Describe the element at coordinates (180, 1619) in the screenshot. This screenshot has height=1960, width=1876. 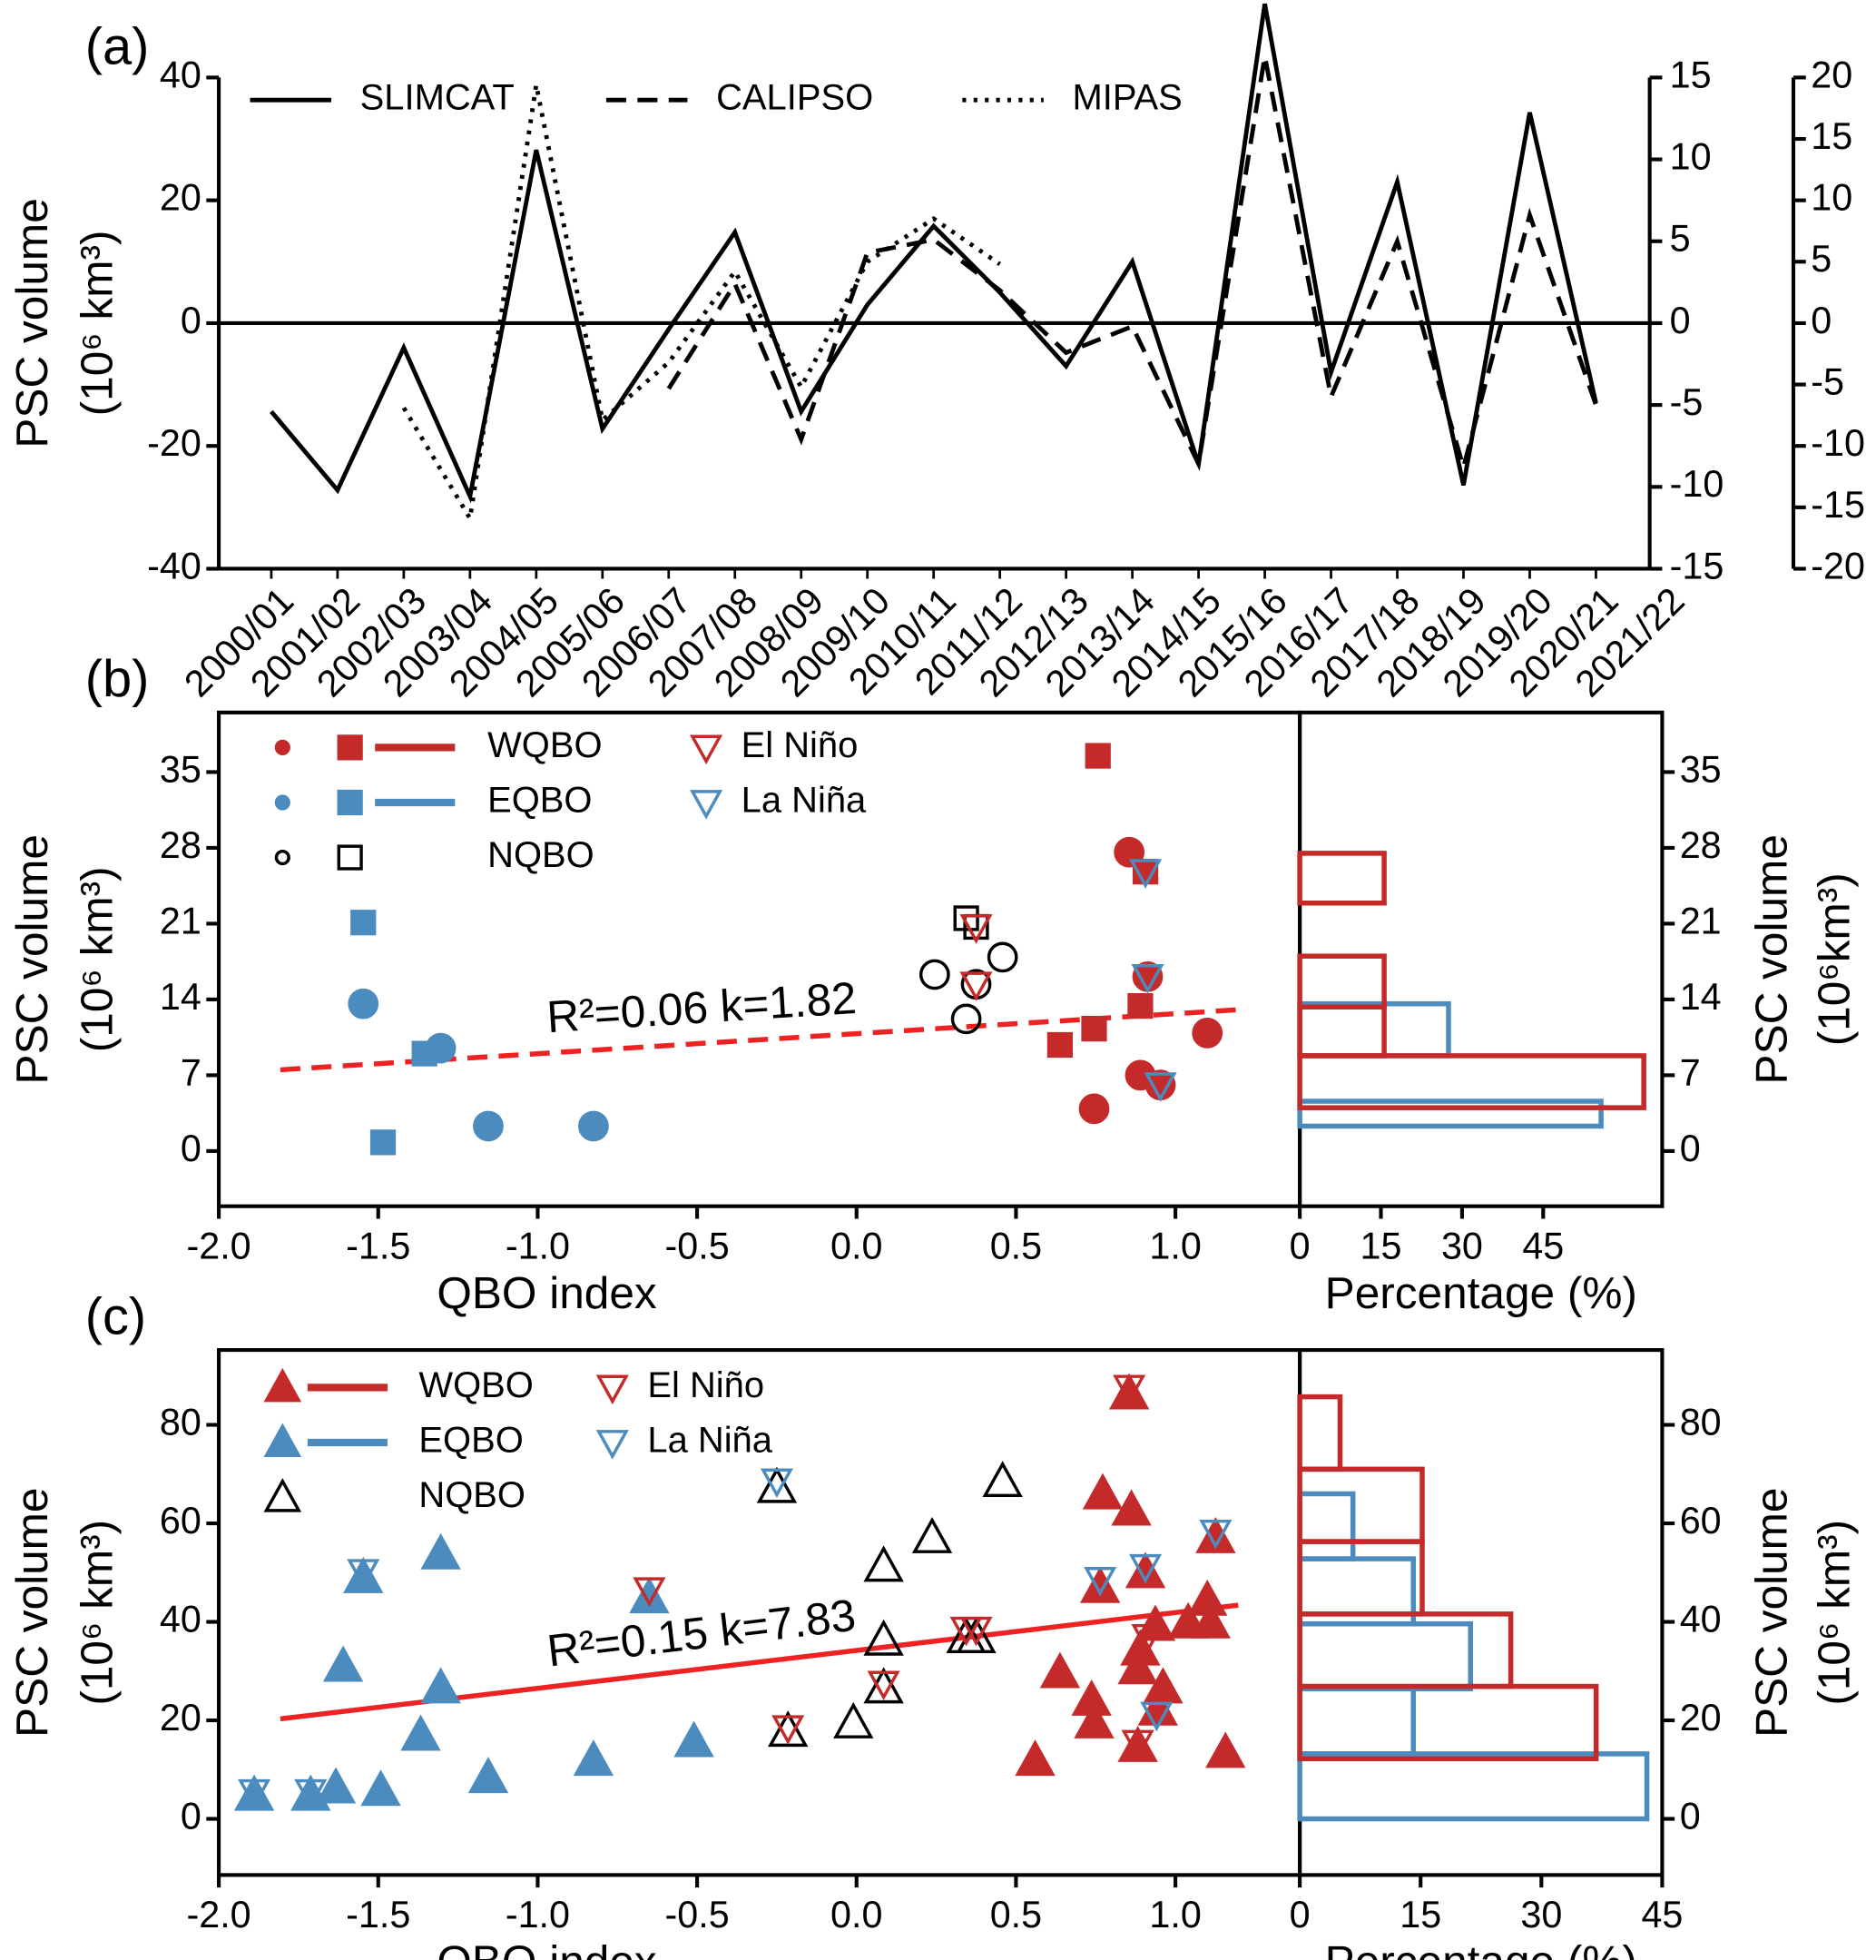
I see `y-tick-label: 40` at that location.